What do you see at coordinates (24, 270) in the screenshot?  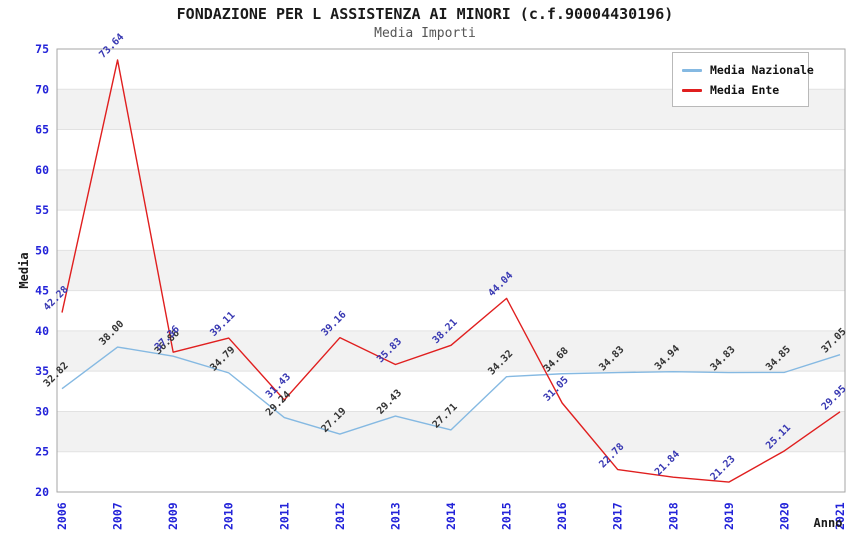 I see `y-axis-label: Media` at bounding box center [24, 270].